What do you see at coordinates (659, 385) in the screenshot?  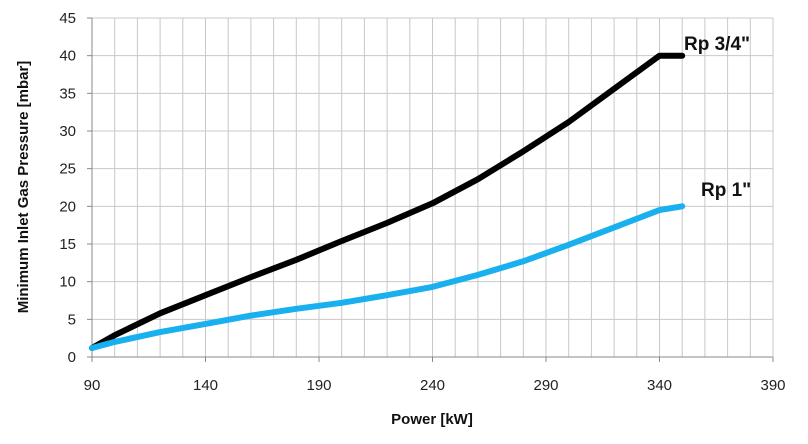 I see `x-tick-label: 340` at bounding box center [659, 385].